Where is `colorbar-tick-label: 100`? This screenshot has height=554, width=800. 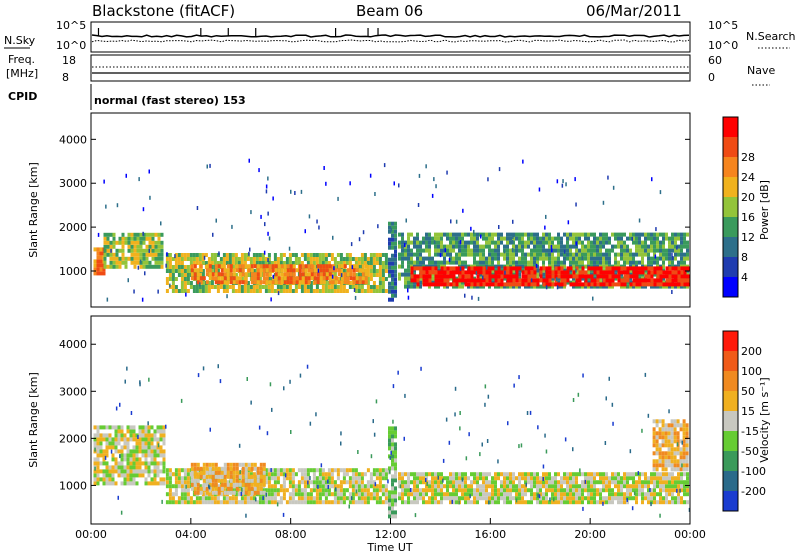 colorbar-tick-label: 100 is located at coordinates (751, 371).